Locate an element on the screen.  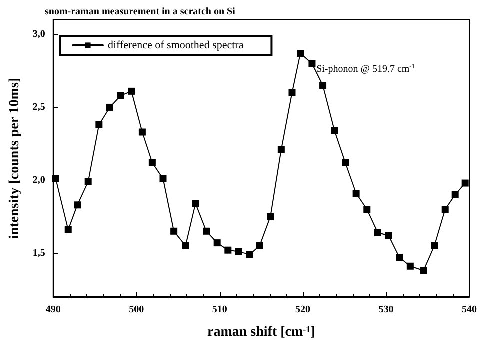
x-tick-label: 500 is located at coordinates (136, 310).